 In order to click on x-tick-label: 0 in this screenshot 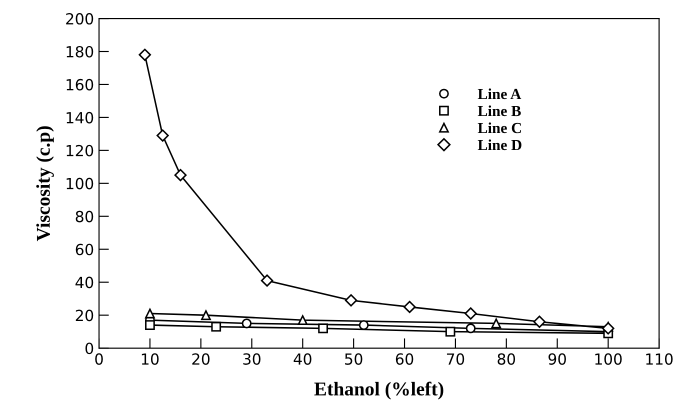, I will do `click(99, 359)`.